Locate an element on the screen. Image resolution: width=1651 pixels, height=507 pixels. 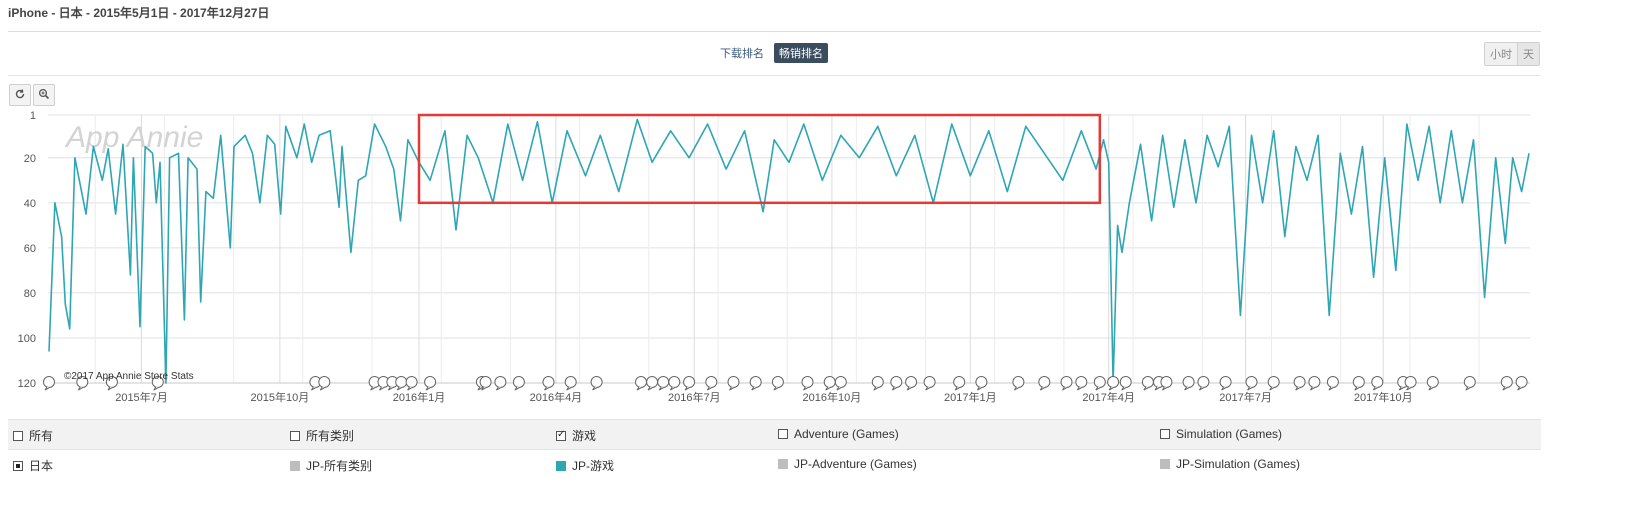
legend-item-jp-simulation: JP-Simulation (Games) is located at coordinates (1230, 464).